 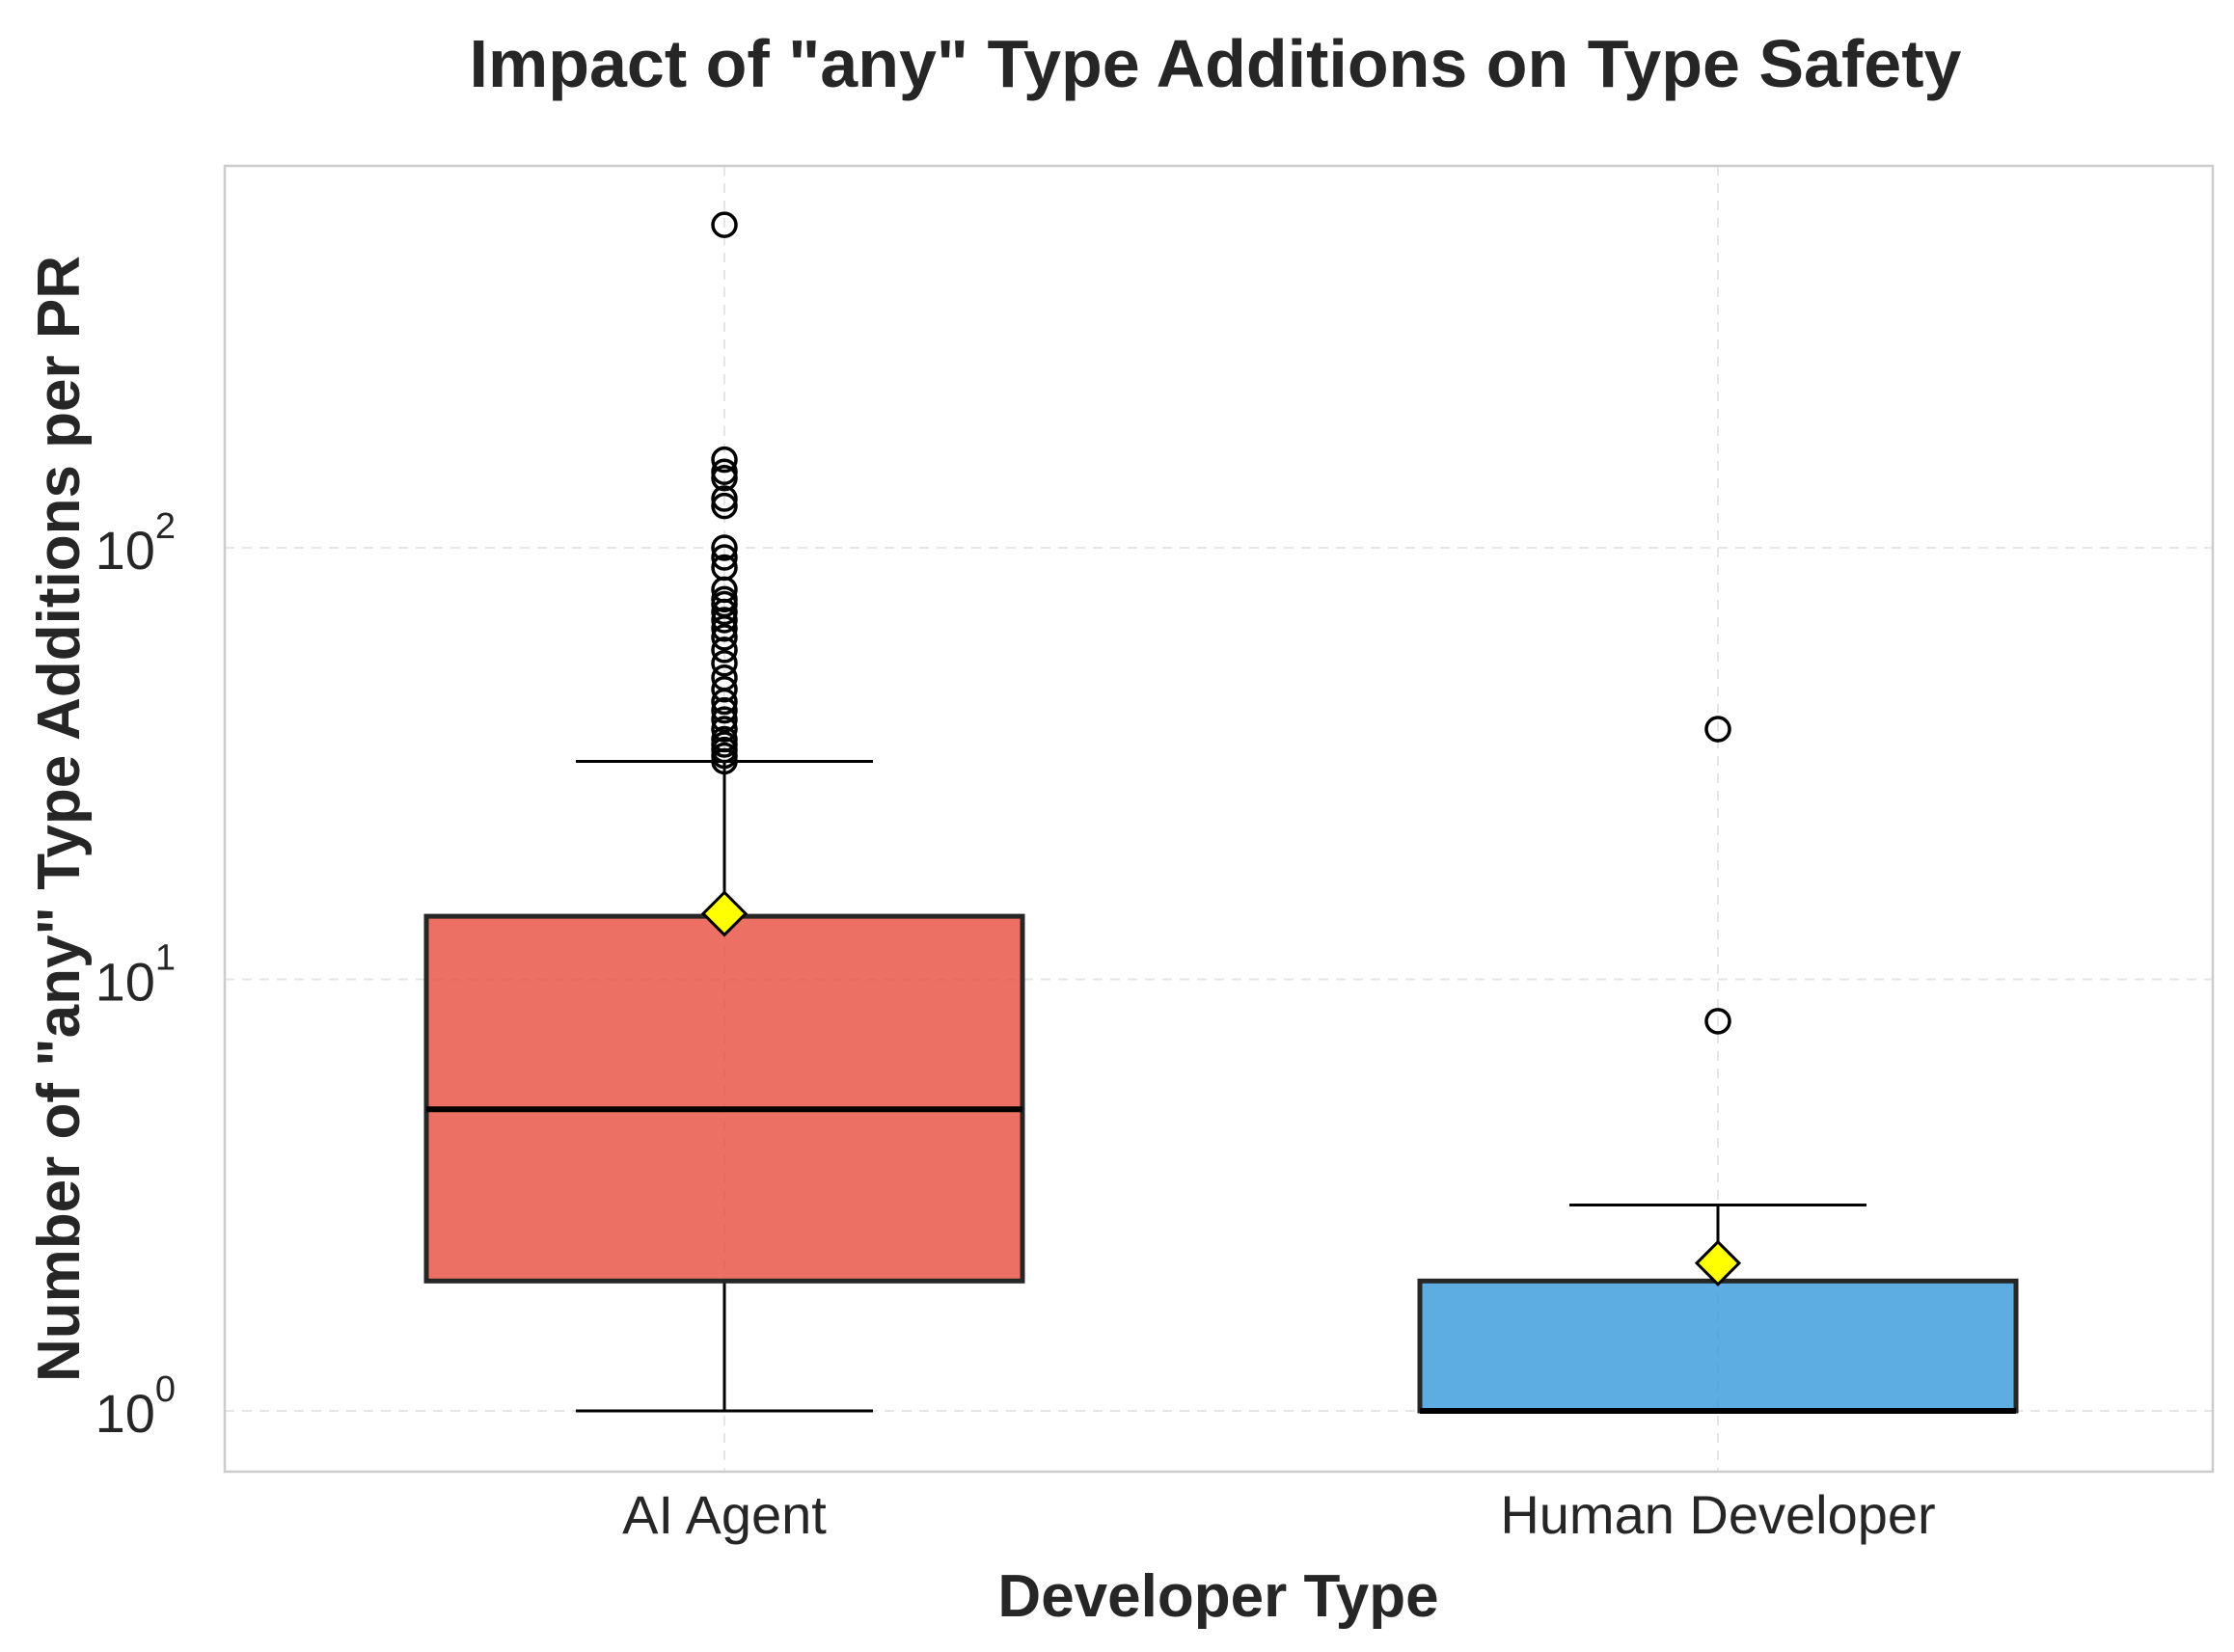 What do you see at coordinates (1717, 1514) in the screenshot?
I see `x-tick-label: Human Developer` at bounding box center [1717, 1514].